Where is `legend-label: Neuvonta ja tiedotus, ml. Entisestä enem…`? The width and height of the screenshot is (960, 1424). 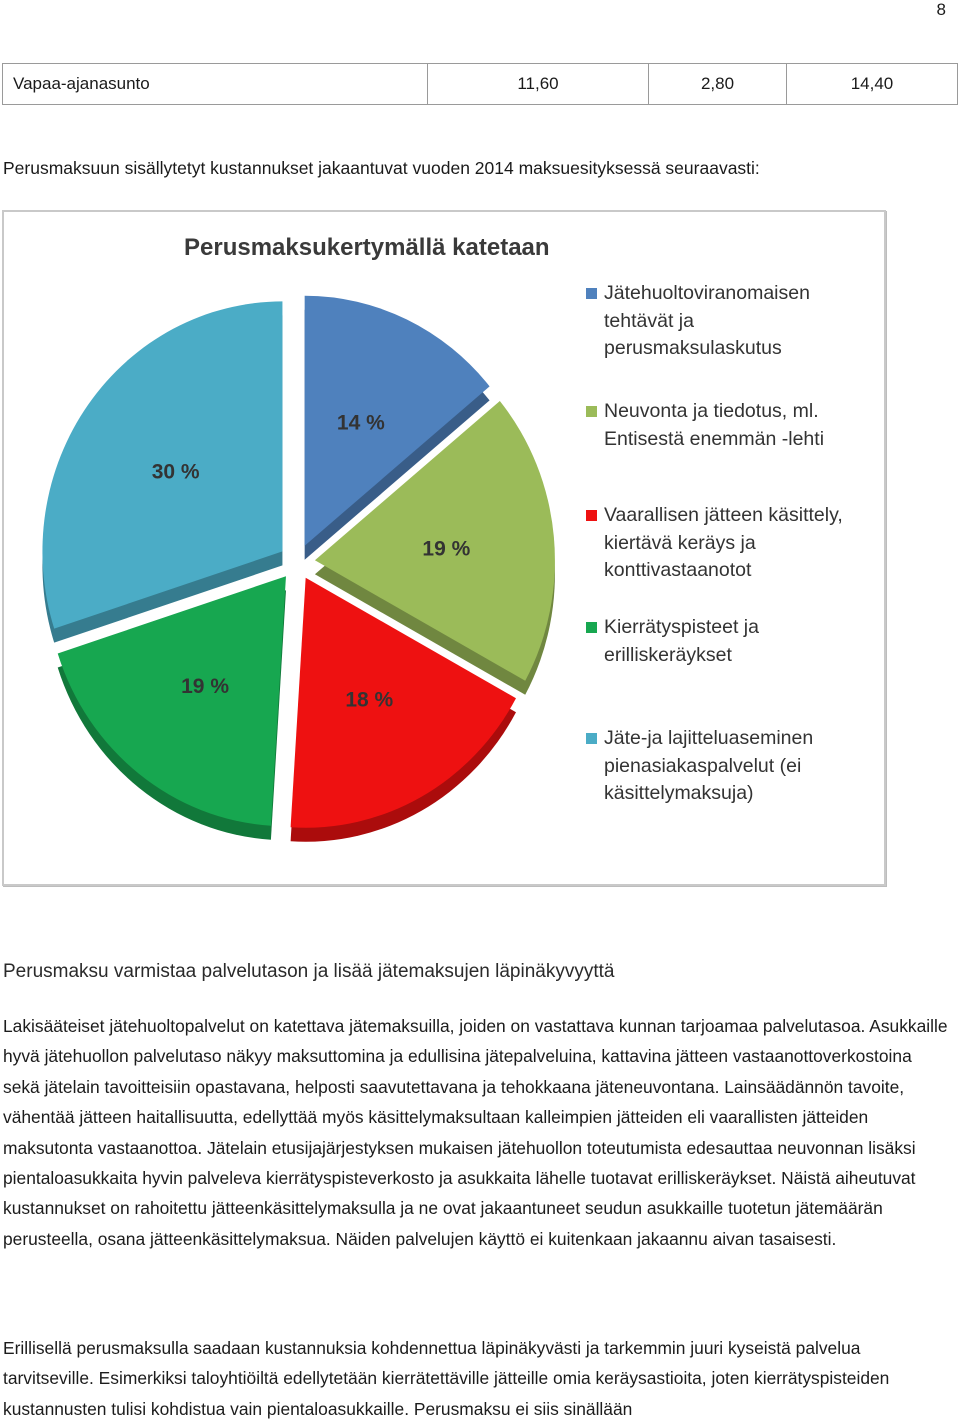 legend-label: Neuvonta ja tiedotus, ml. Entisestä enem… is located at coordinates (714, 425).